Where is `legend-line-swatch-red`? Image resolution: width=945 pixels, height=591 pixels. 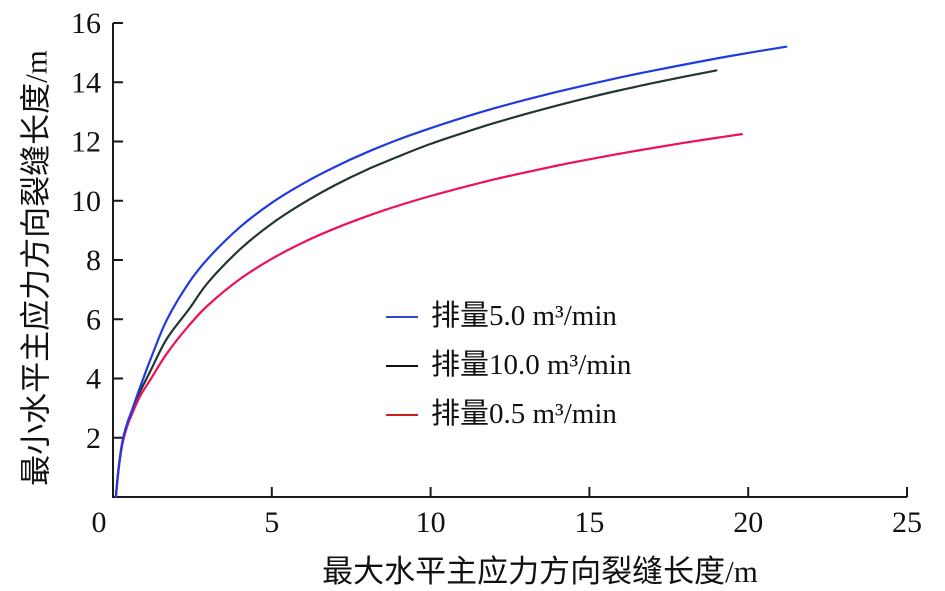 legend-line-swatch-red is located at coordinates (402, 414).